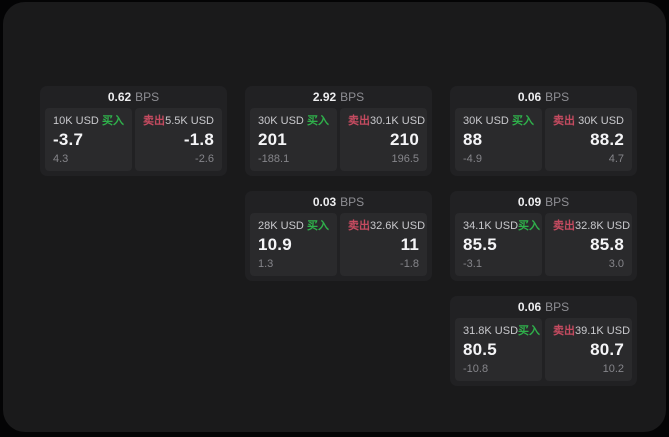 The width and height of the screenshot is (669, 437). I want to click on buy-price: 88, so click(473, 139).